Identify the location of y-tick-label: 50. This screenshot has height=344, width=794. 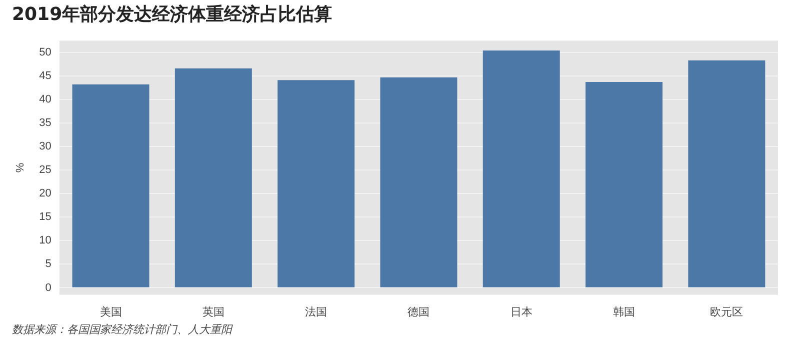
(45, 52).